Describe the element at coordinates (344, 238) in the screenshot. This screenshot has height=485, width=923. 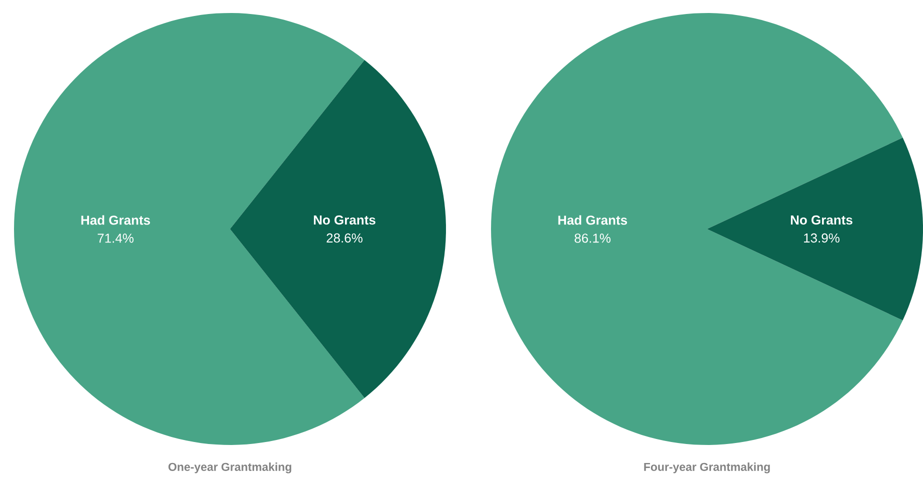
I see `data-label: 28.6%` at that location.